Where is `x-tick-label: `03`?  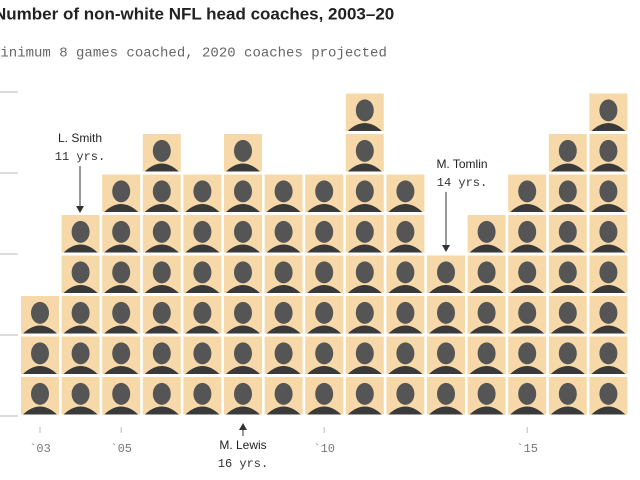
x-tick-label: `03 is located at coordinates (40, 449).